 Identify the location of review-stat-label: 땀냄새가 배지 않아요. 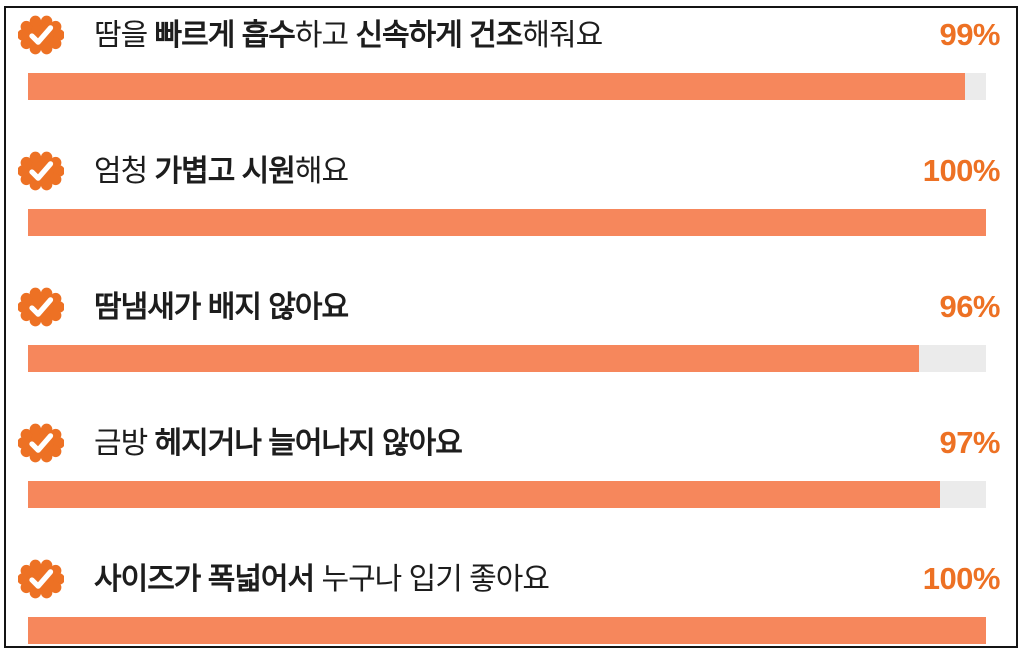
(221, 307).